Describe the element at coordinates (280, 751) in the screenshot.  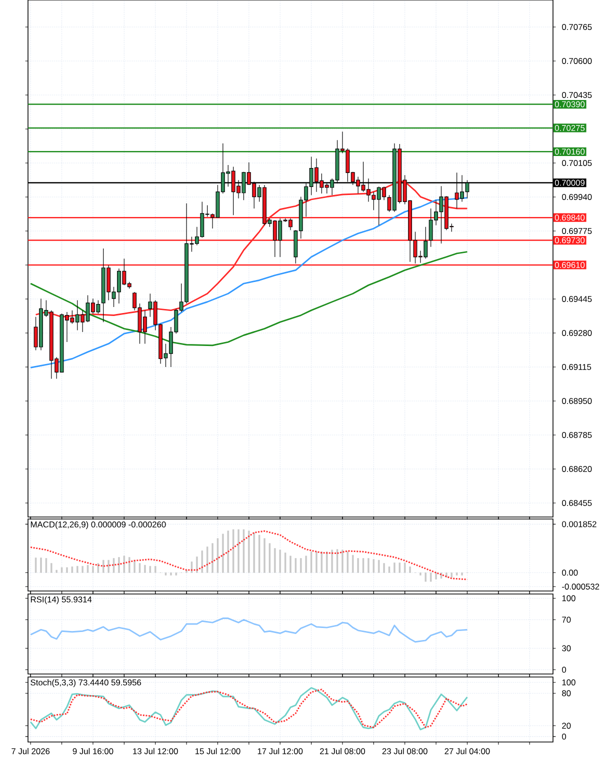
I see `x-tick-label: 17 Jul 12:00` at that location.